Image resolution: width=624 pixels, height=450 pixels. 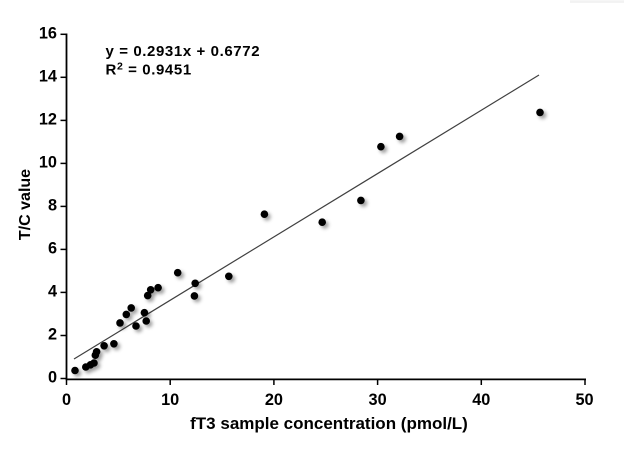 What do you see at coordinates (48, 77) in the screenshot?
I see `svg-text: 14` at bounding box center [48, 77].